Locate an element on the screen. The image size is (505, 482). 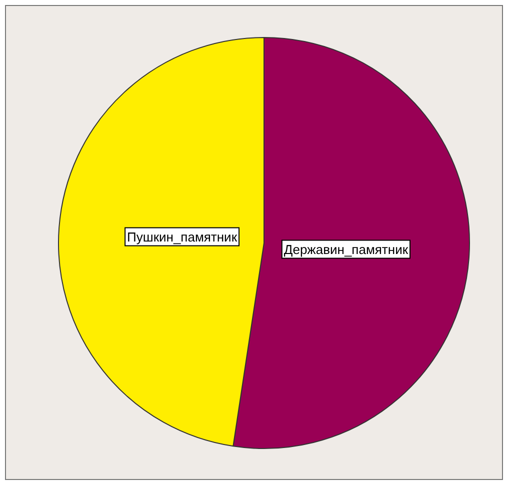
slice-label: Державин_памятник is located at coordinates (346, 249).